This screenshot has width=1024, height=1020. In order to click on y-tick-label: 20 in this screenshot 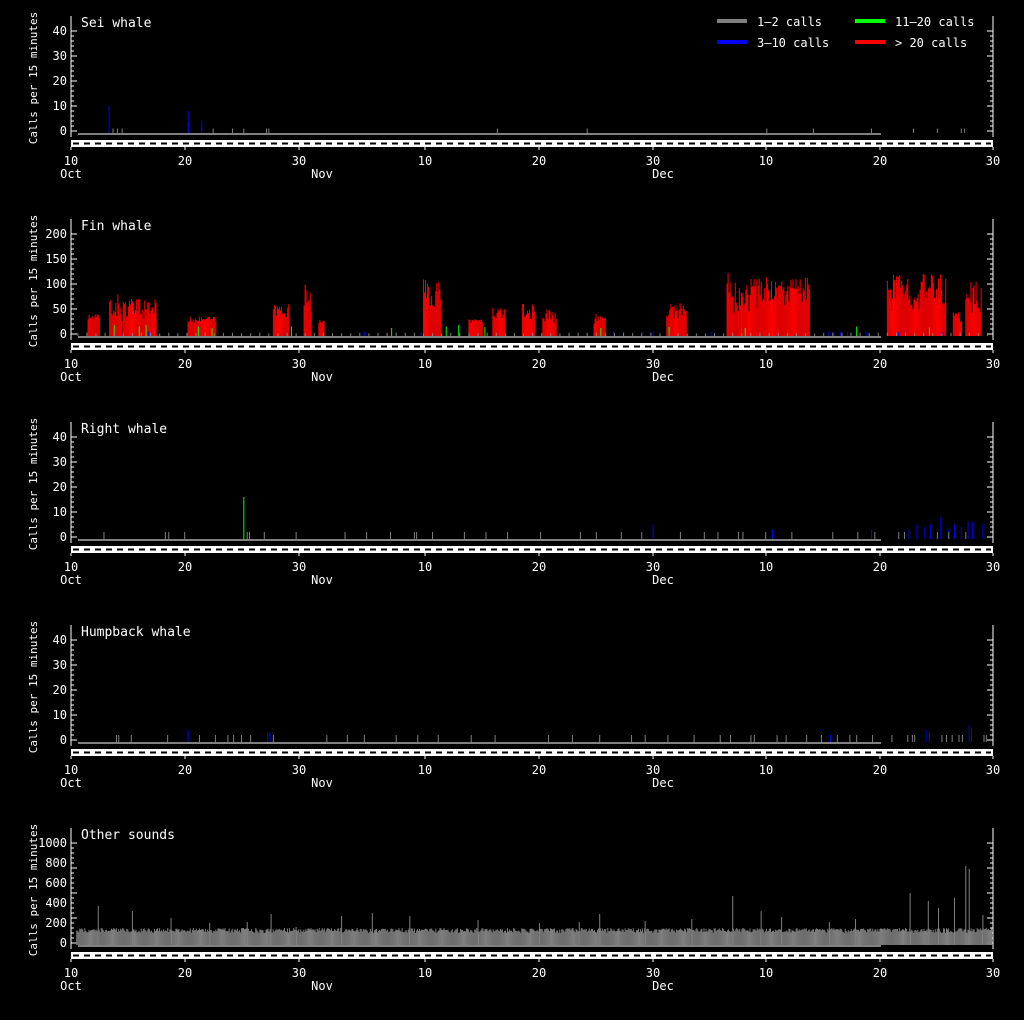, I will do `click(60, 487)`.